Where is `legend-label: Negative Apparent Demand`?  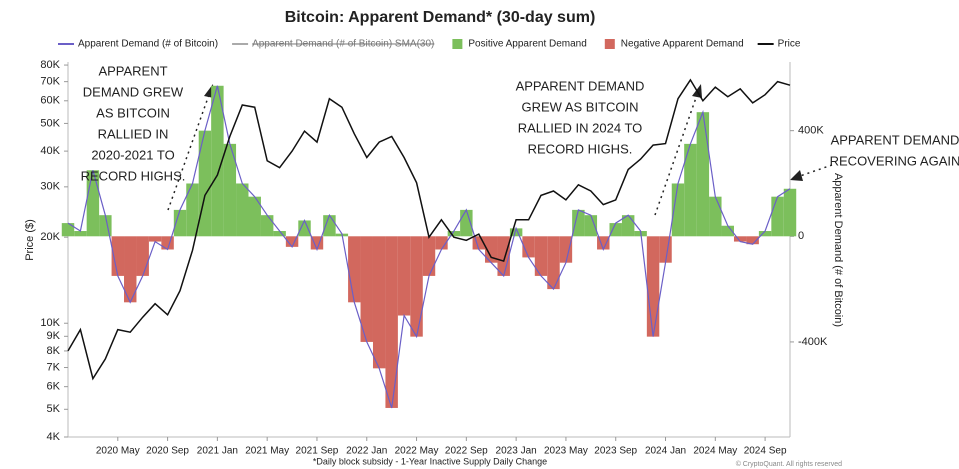 legend-label: Negative Apparent Demand is located at coordinates (682, 44).